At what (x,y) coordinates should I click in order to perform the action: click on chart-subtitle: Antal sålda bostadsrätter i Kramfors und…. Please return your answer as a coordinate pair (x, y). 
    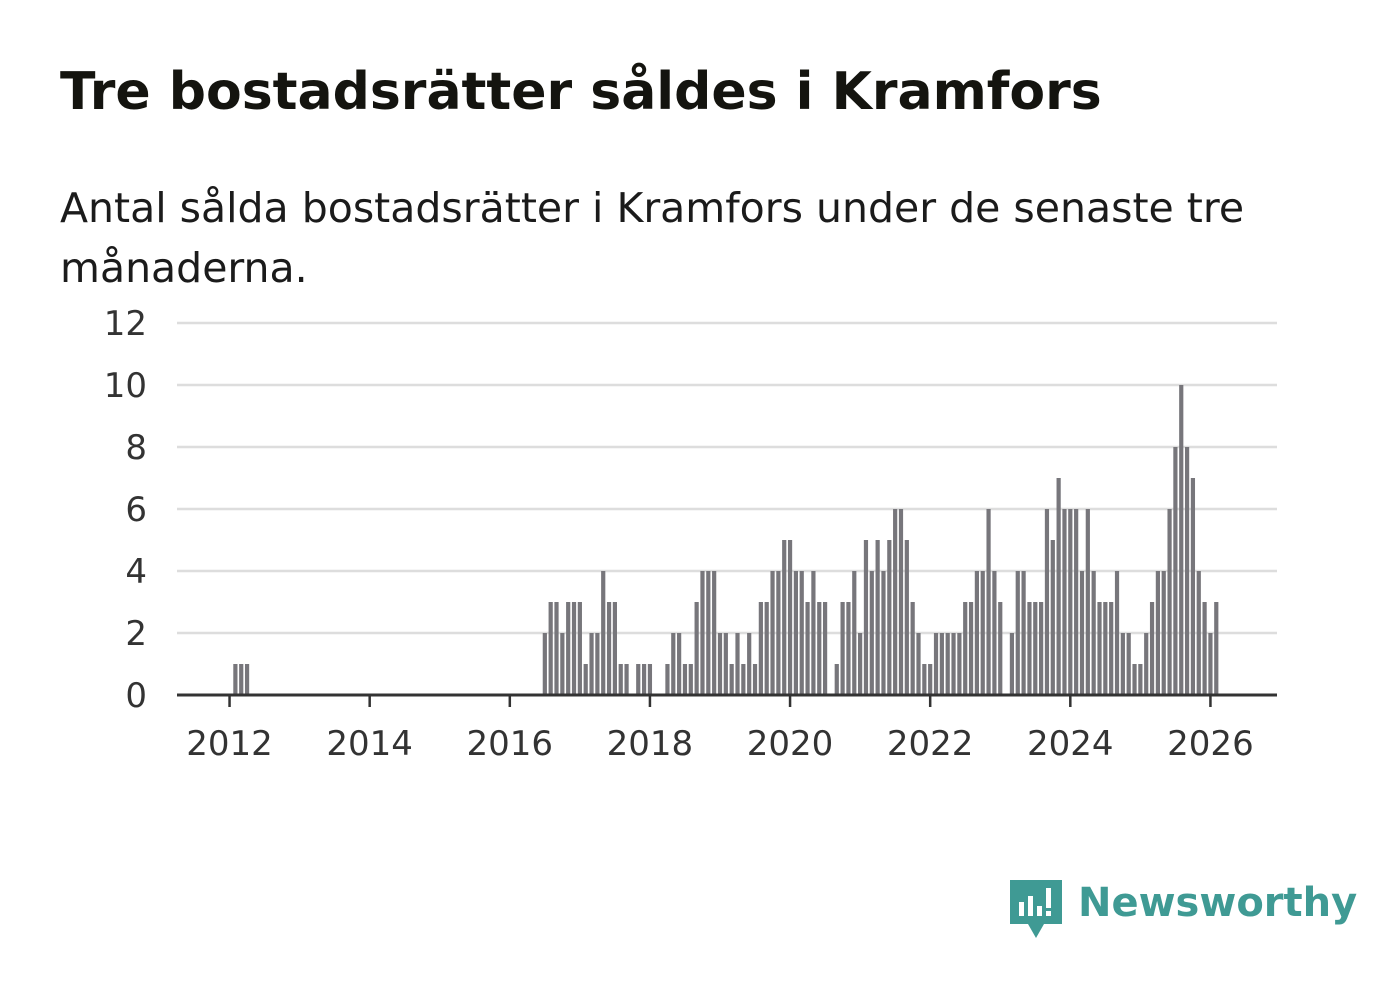
    Looking at the image, I should click on (652, 238).